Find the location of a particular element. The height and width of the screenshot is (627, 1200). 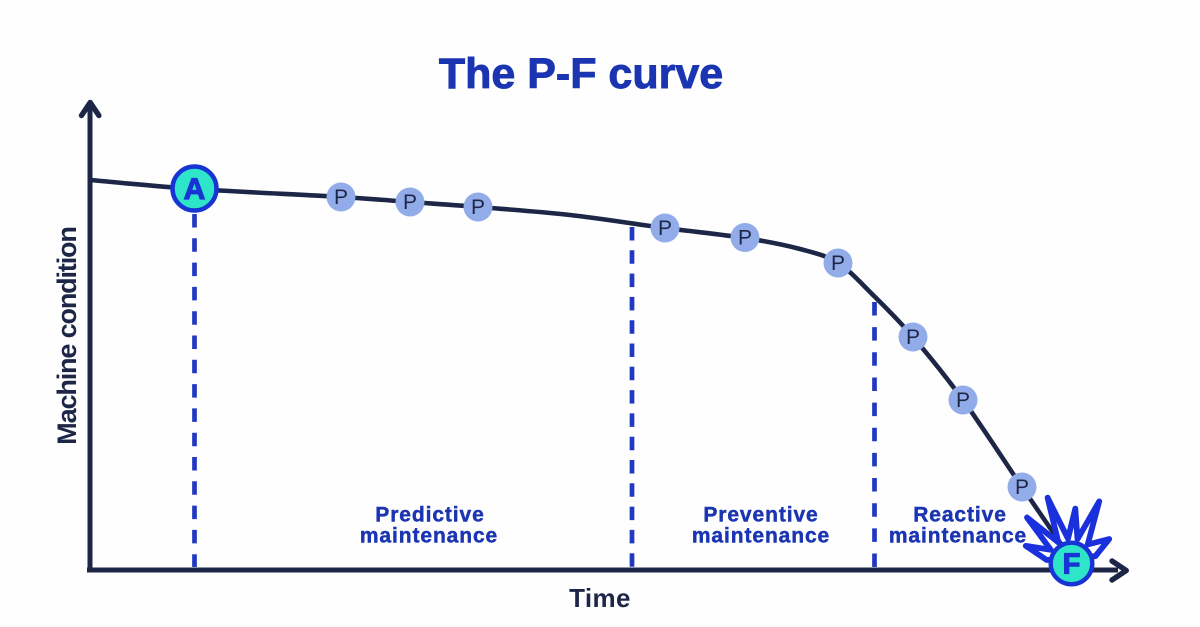

svg-text: Machine condition is located at coordinates (67, 335).